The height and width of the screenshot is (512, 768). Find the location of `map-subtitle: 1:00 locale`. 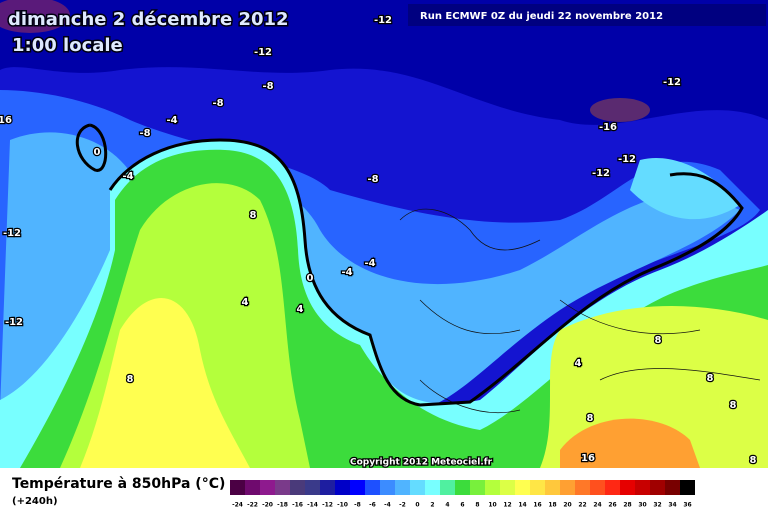

map-subtitle: 1:00 locale is located at coordinates (67, 45).